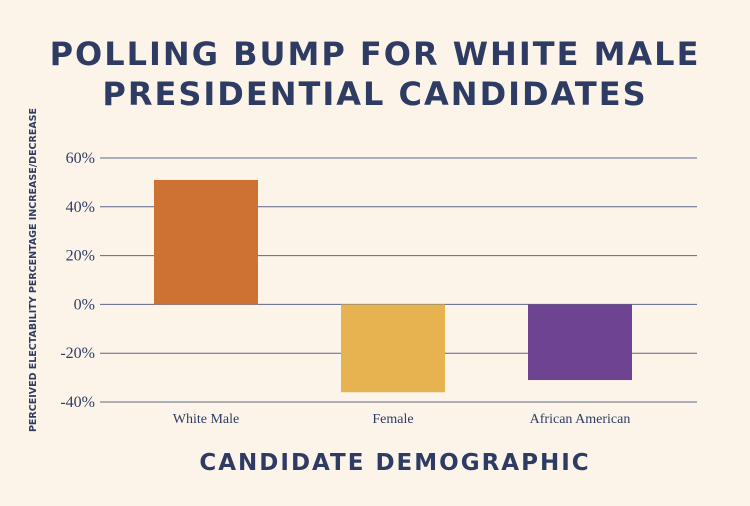  Describe the element at coordinates (77, 353) in the screenshot. I see `y-tick-label: -20%` at that location.